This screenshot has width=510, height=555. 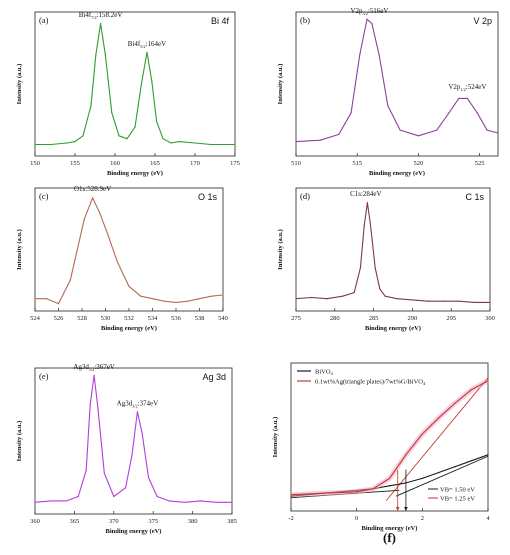 I want to click on panel-title: C 1s, so click(x=474, y=197).